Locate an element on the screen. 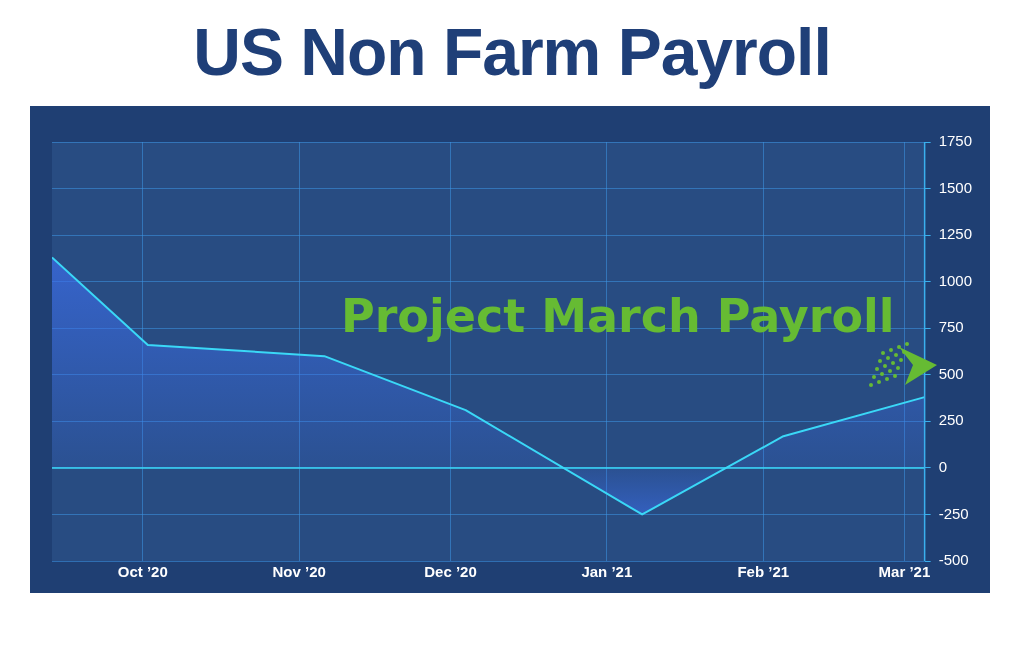 Image resolution: width=1024 pixels, height=647 pixels. y-tick-label: -500 is located at coordinates (953, 560).